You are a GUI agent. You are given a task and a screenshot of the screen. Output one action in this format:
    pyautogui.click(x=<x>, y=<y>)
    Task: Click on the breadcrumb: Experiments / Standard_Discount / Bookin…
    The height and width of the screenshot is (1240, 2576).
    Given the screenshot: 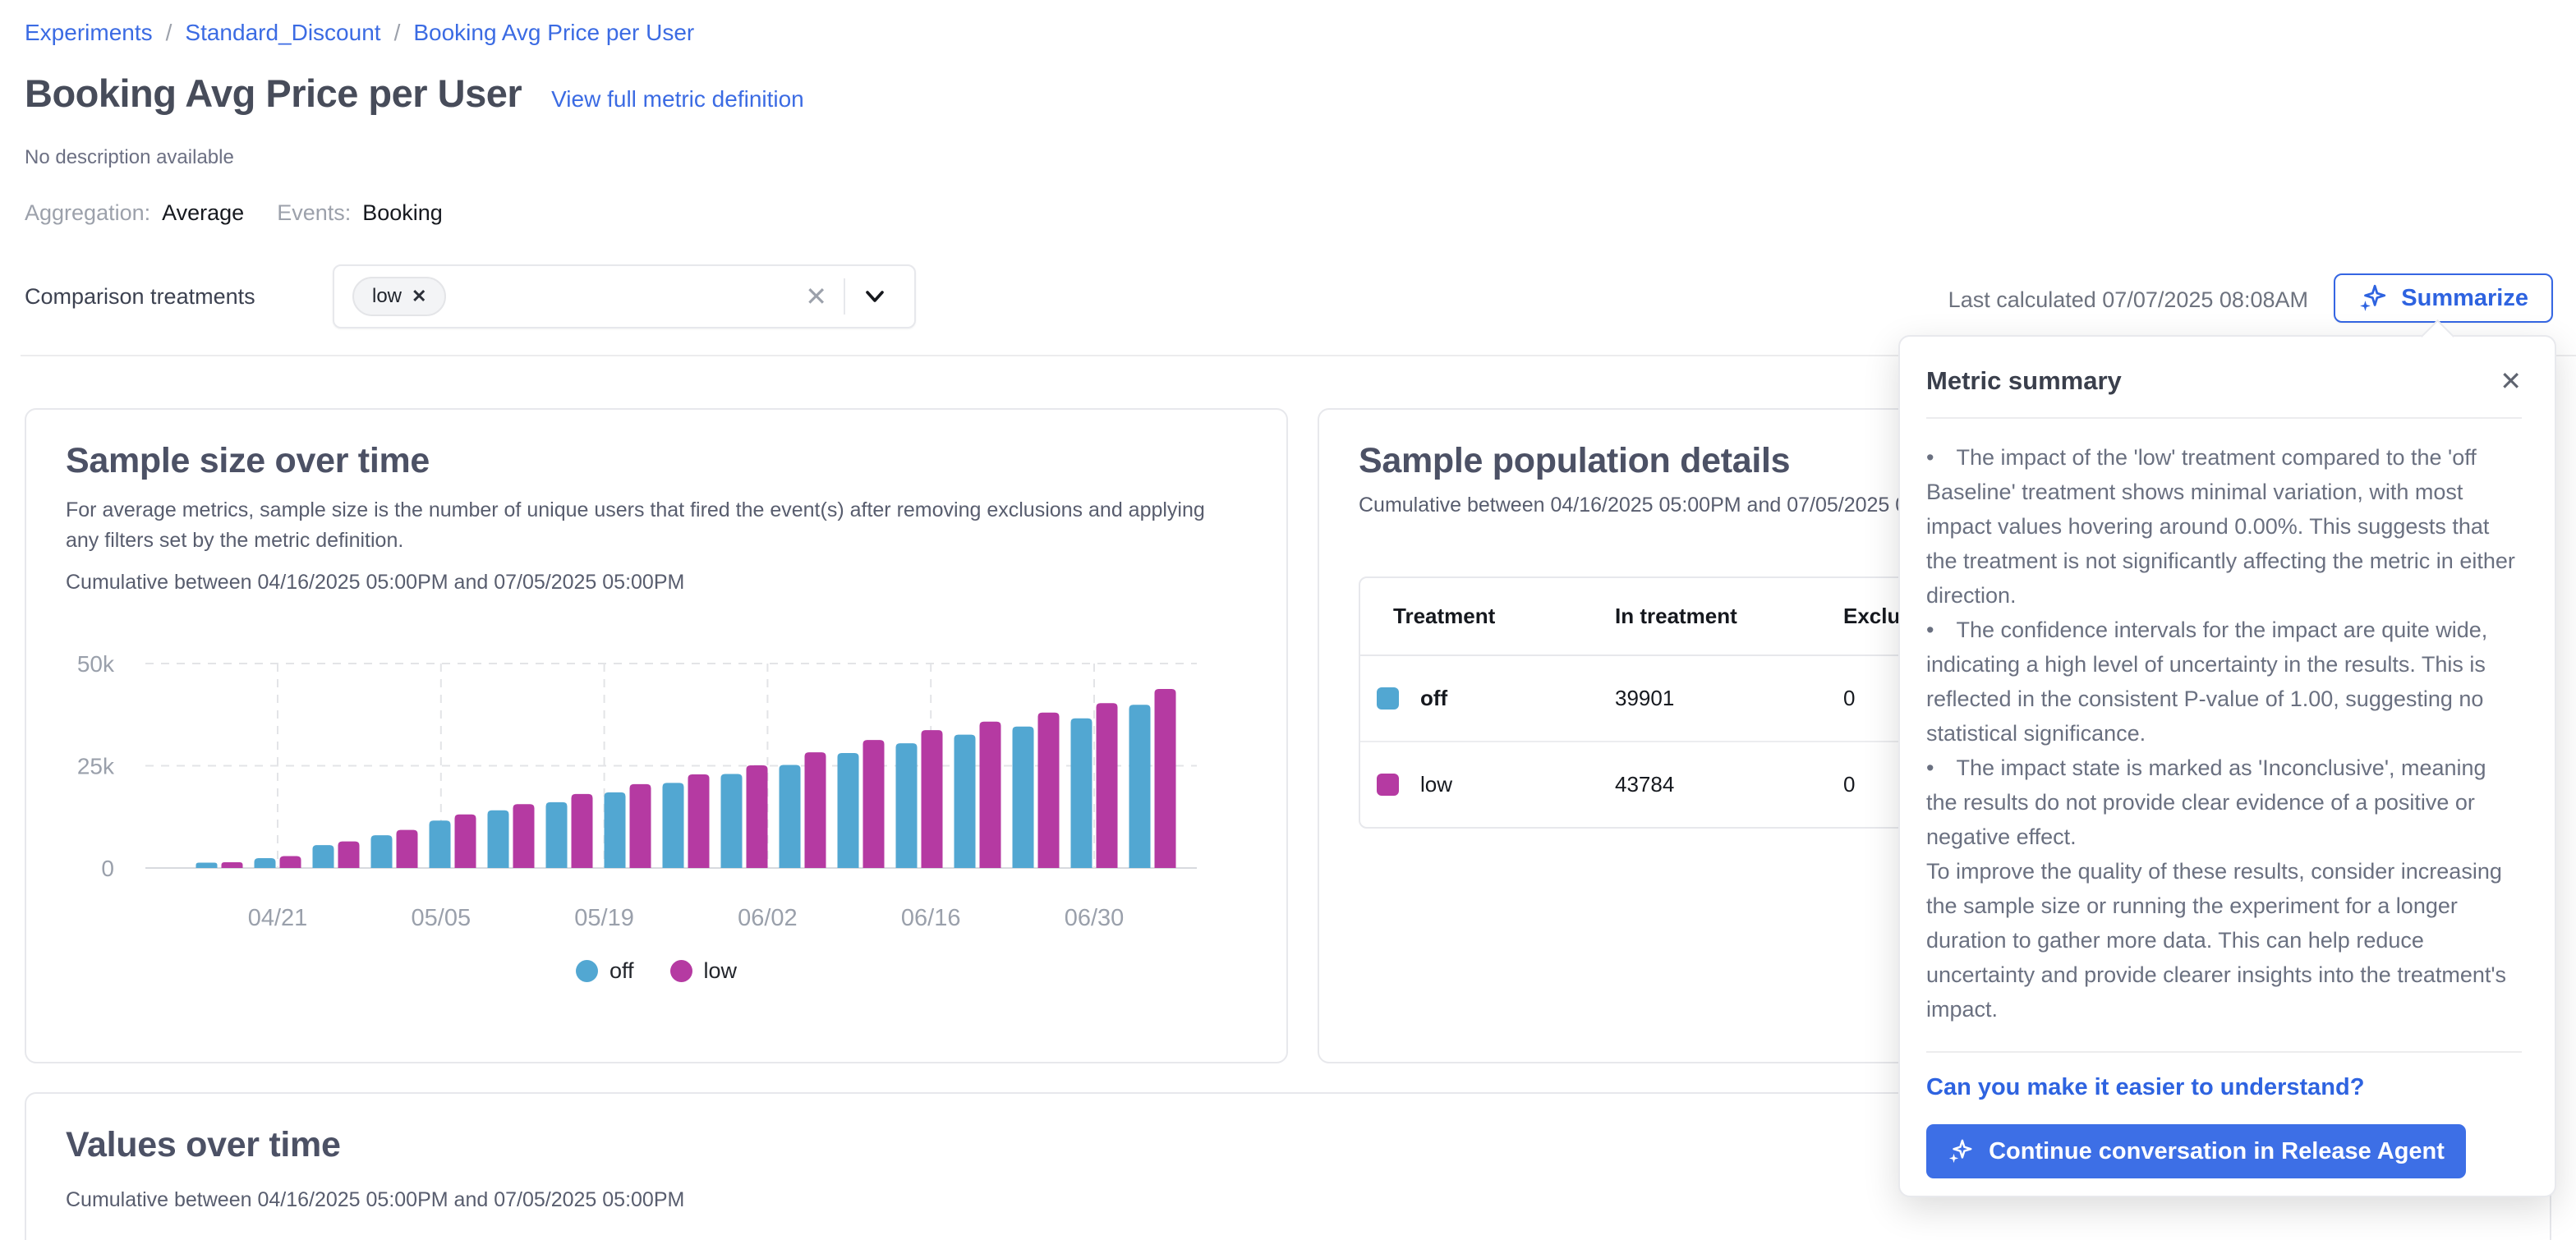 What is the action you would take?
    pyautogui.click(x=359, y=33)
    